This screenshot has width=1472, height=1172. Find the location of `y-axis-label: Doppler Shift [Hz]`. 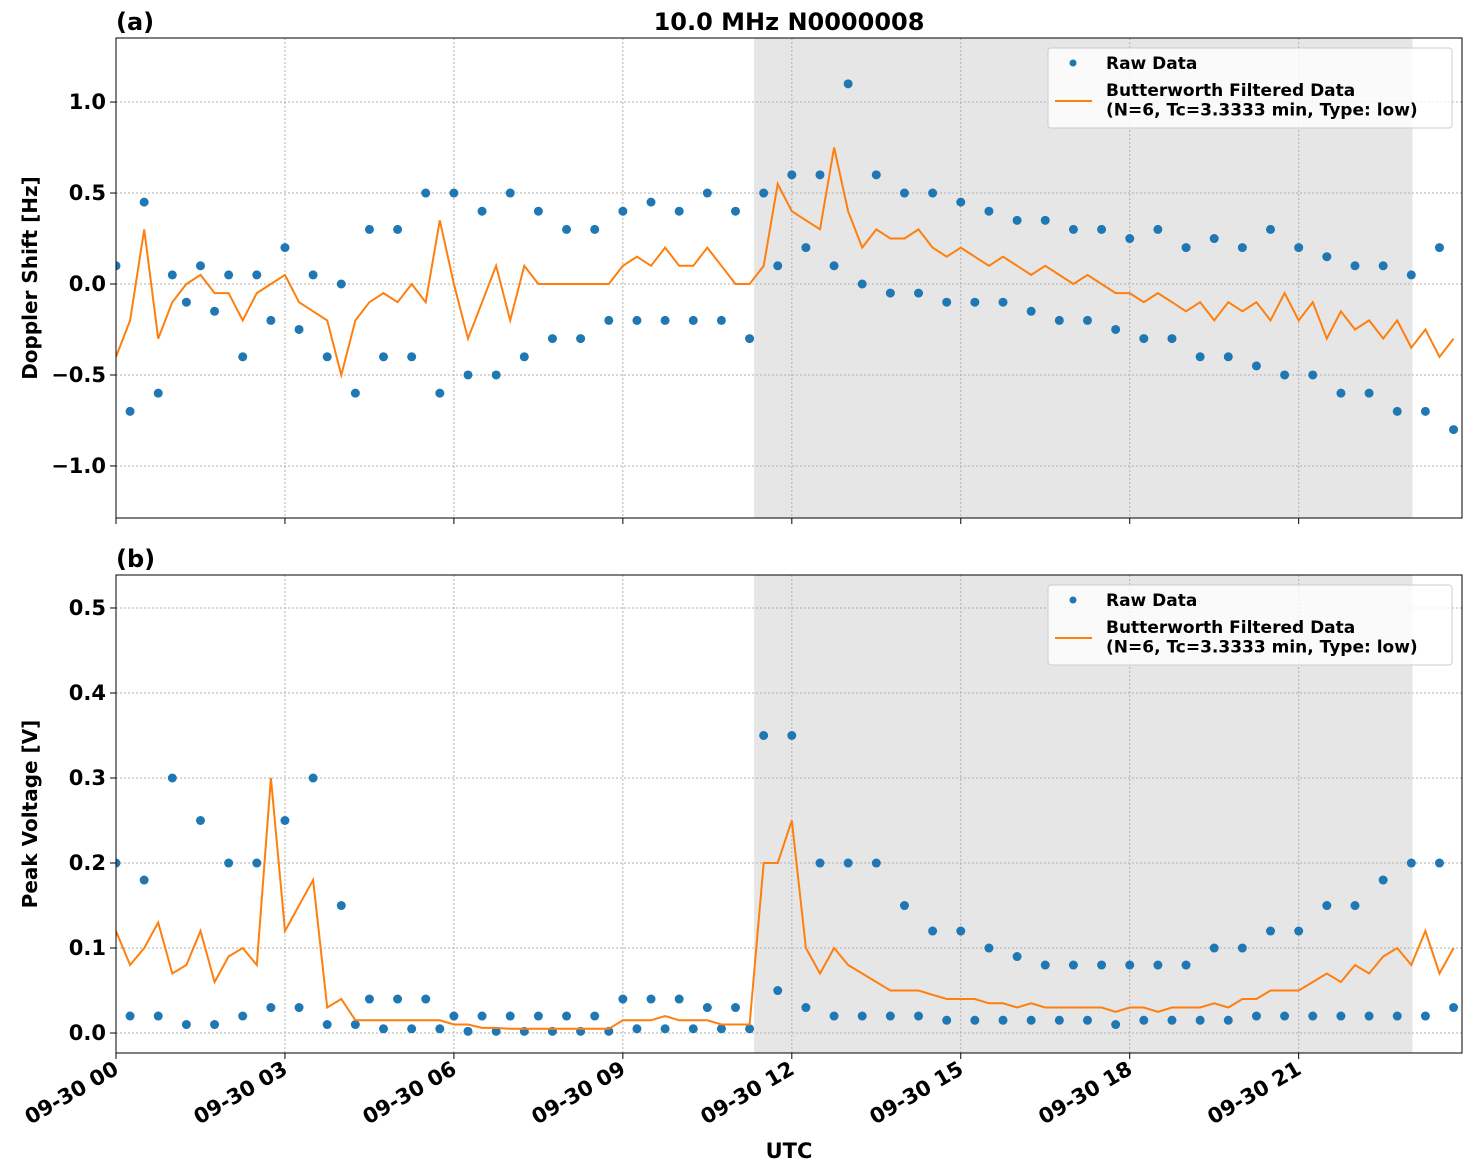

y-axis-label: Doppler Shift [Hz] is located at coordinates (30, 278).